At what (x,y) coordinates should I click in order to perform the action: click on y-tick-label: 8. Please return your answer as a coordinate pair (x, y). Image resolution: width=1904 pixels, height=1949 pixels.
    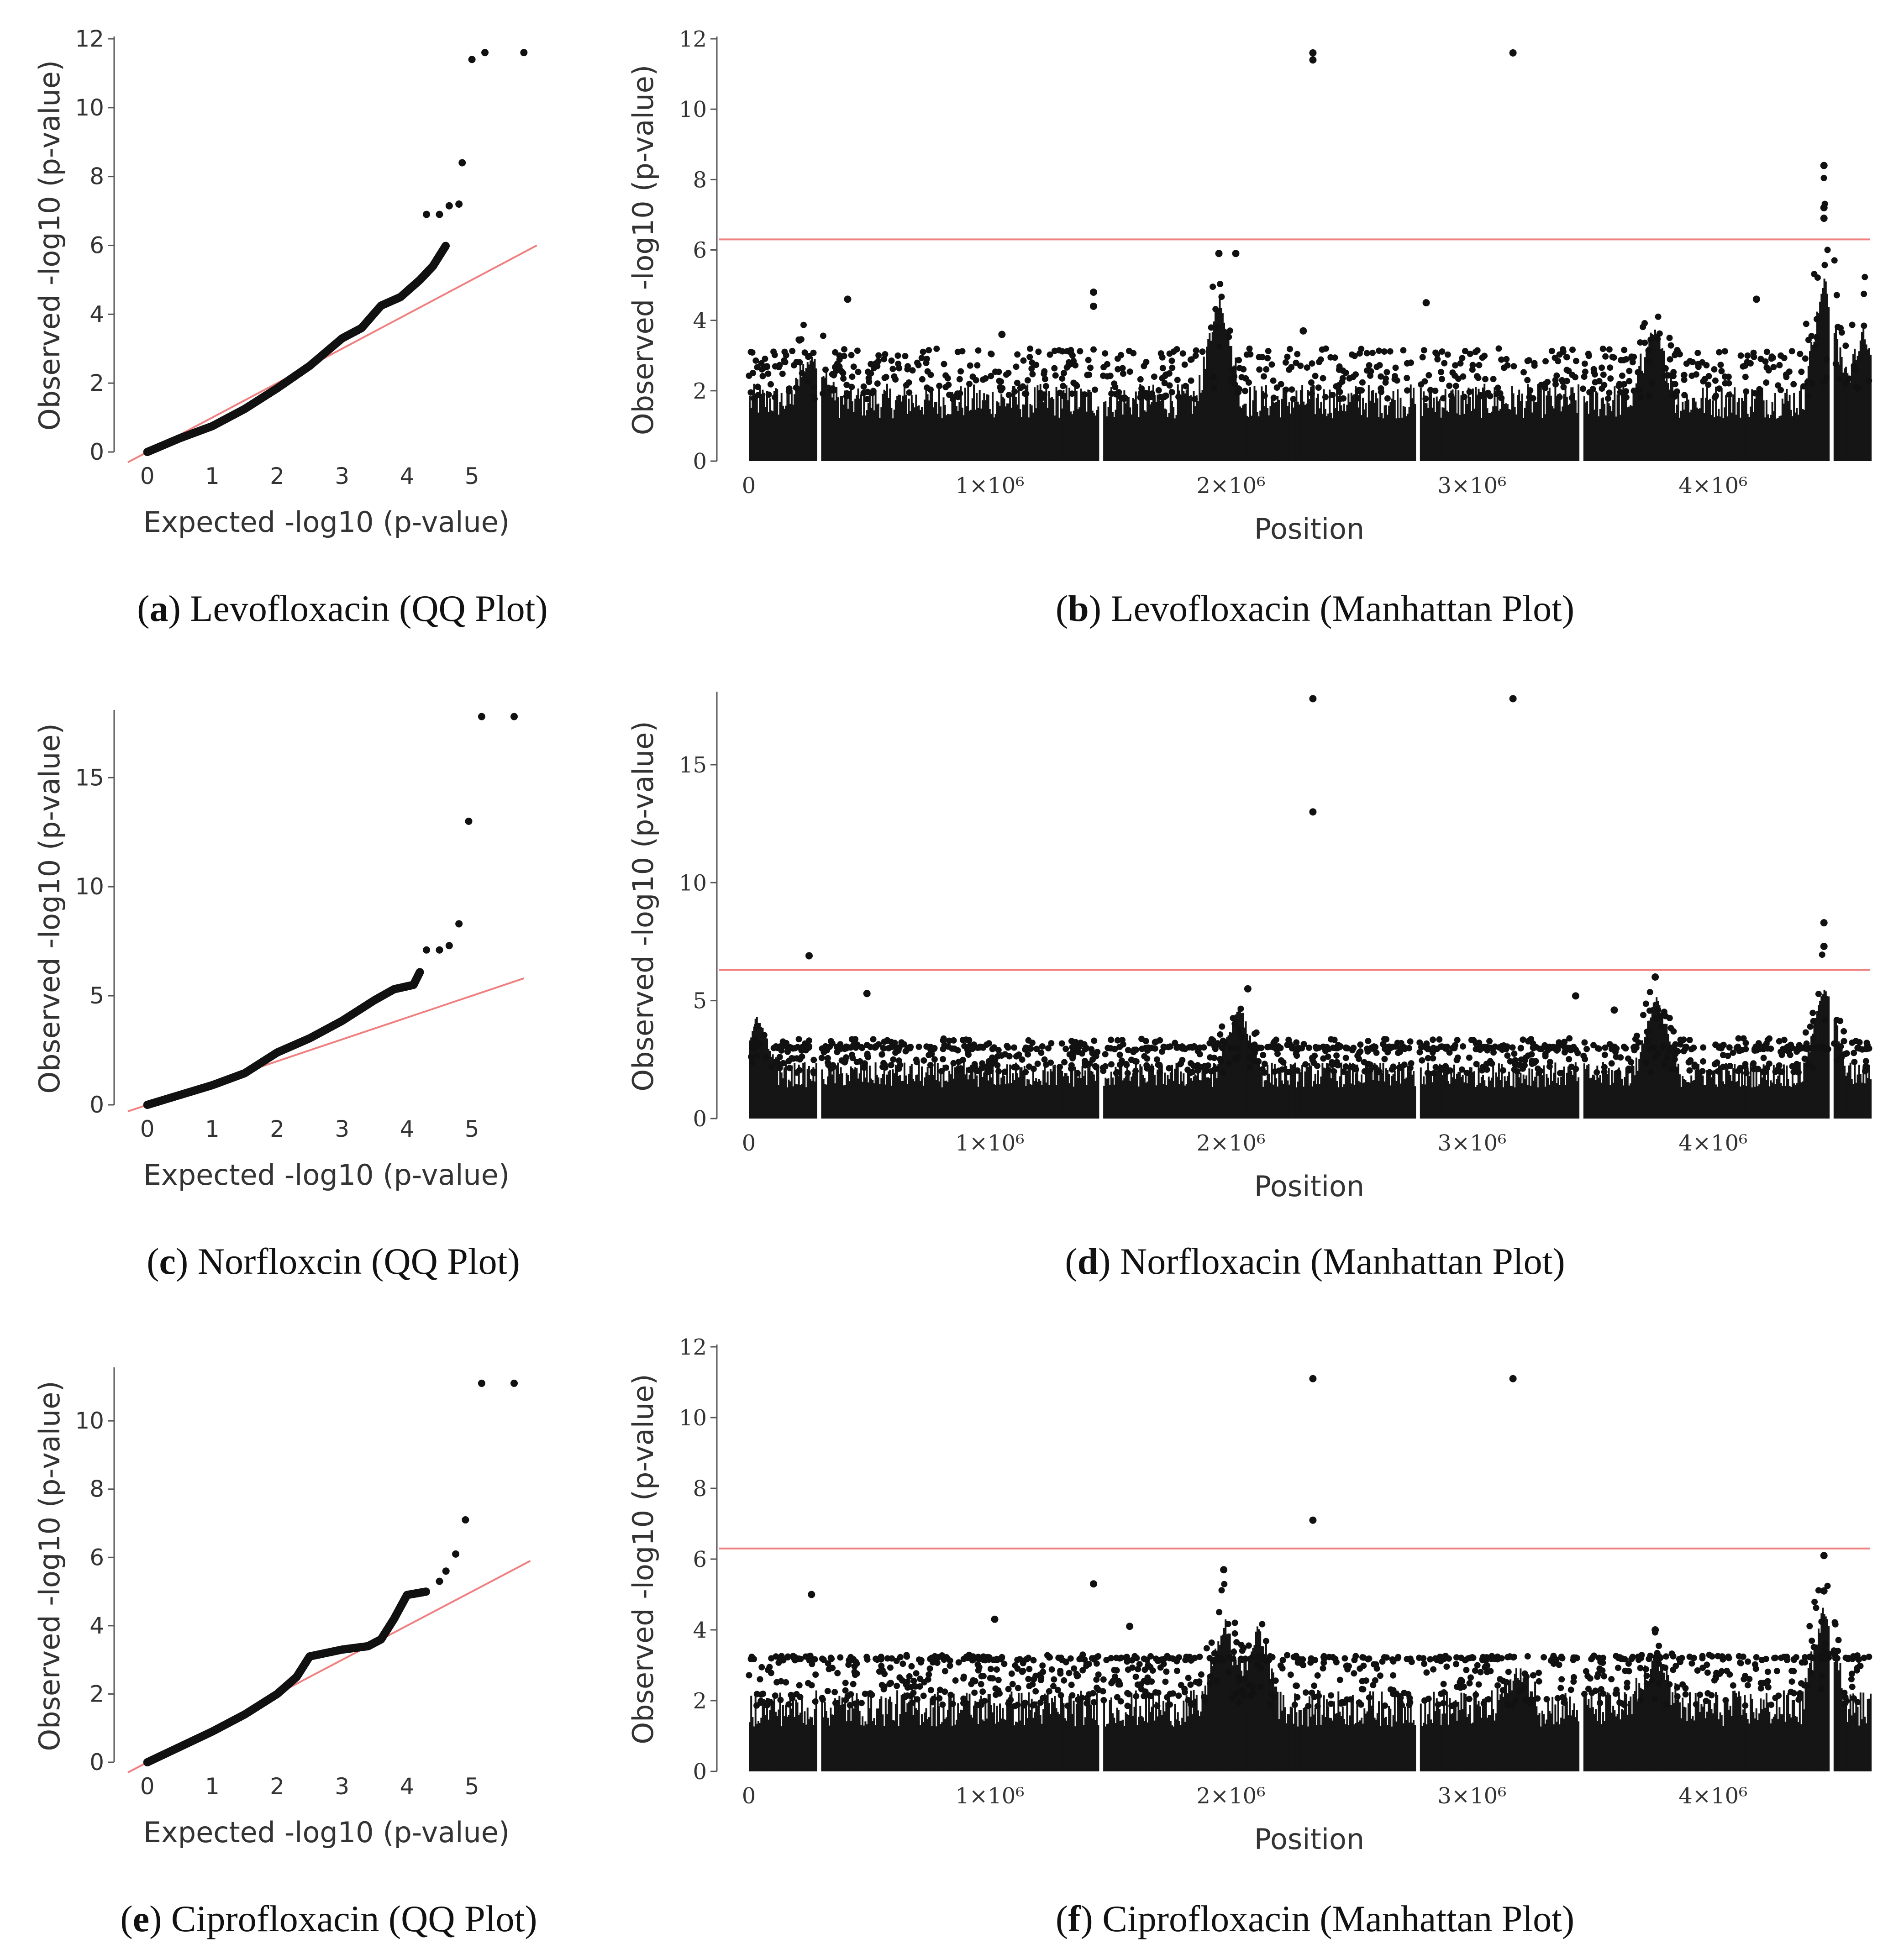
    Looking at the image, I should click on (97, 176).